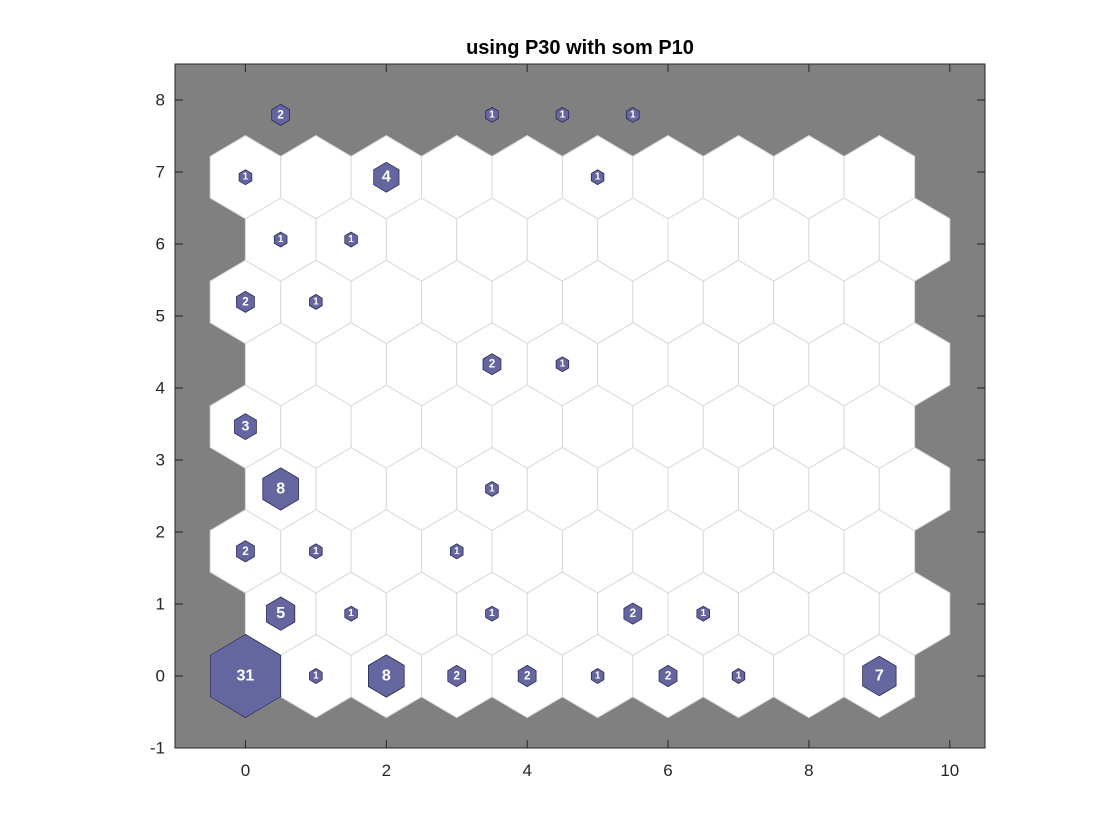 The image size is (1120, 840). I want to click on y-tick-label: 6, so click(160, 244).